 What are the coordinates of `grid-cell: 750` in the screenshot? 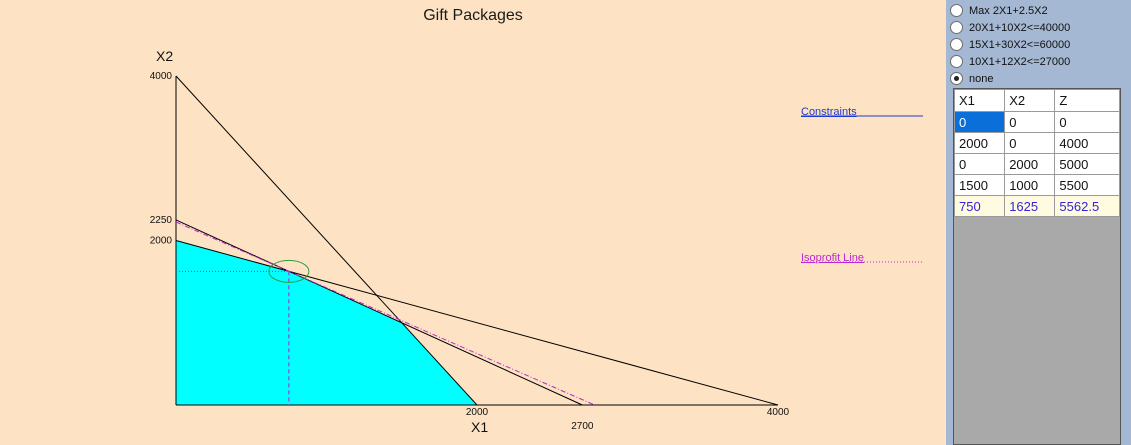 It's located at (979, 206).